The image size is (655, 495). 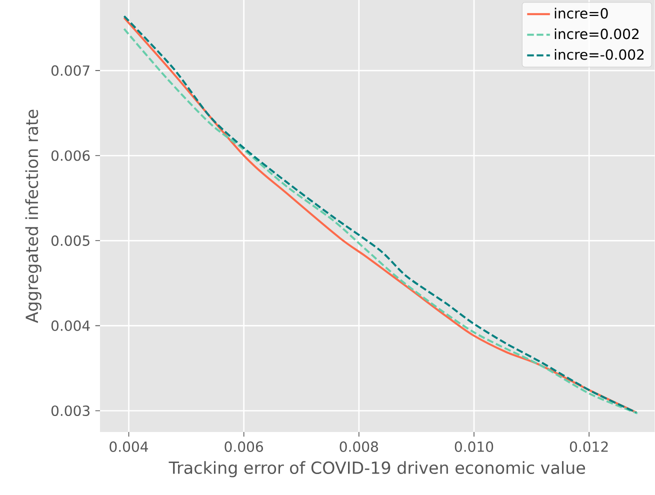 What do you see at coordinates (474, 446) in the screenshot?
I see `x-tick-label: 0.010` at bounding box center [474, 446].